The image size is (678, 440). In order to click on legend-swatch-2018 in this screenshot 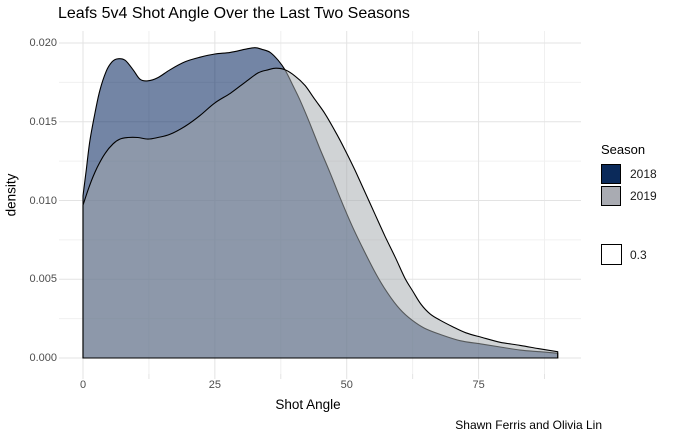, I will do `click(611, 174)`.